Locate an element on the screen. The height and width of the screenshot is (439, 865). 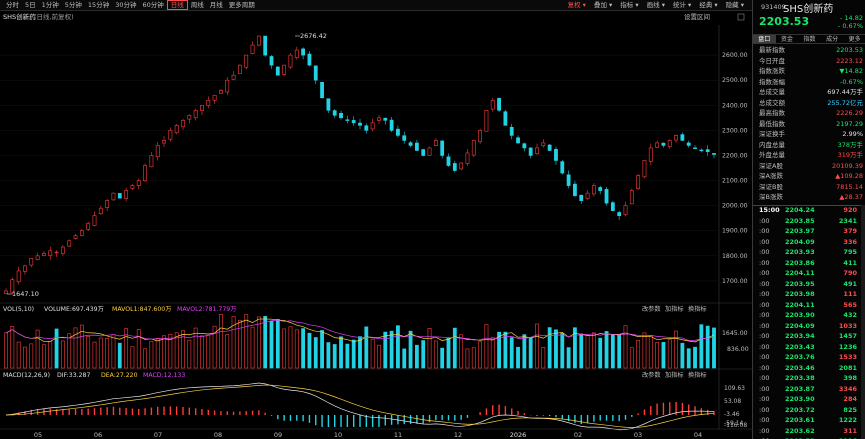
dea-line is located at coordinates (360, 406).